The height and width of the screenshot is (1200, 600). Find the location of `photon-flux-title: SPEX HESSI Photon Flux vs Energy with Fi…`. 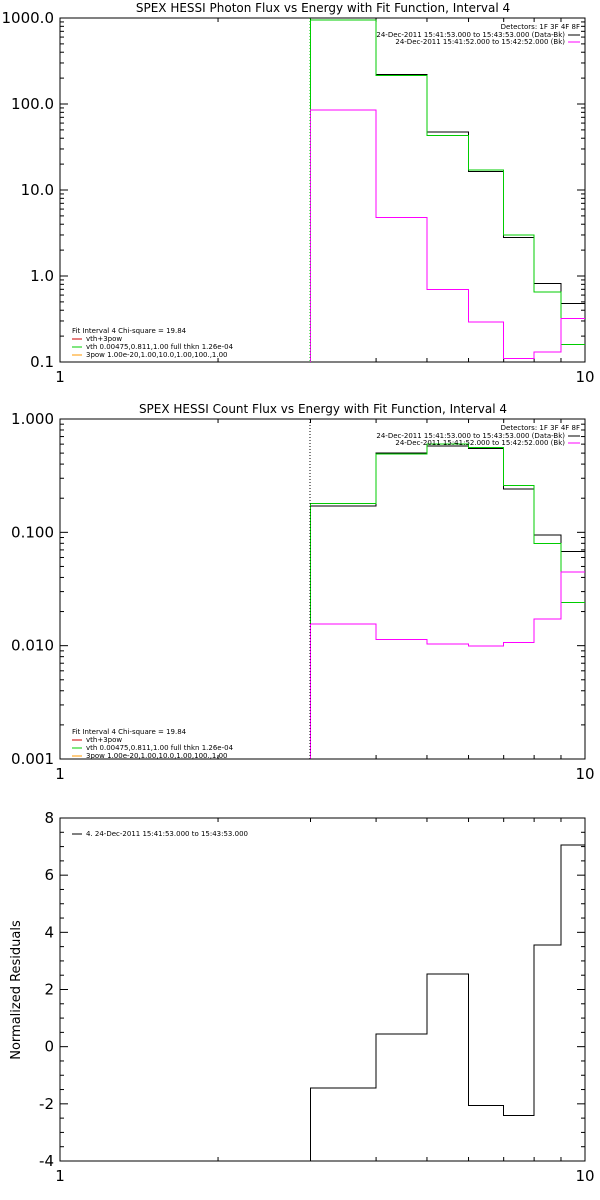

photon-flux-title: SPEX HESSI Photon Flux vs Energy with Fi… is located at coordinates (323, 8).